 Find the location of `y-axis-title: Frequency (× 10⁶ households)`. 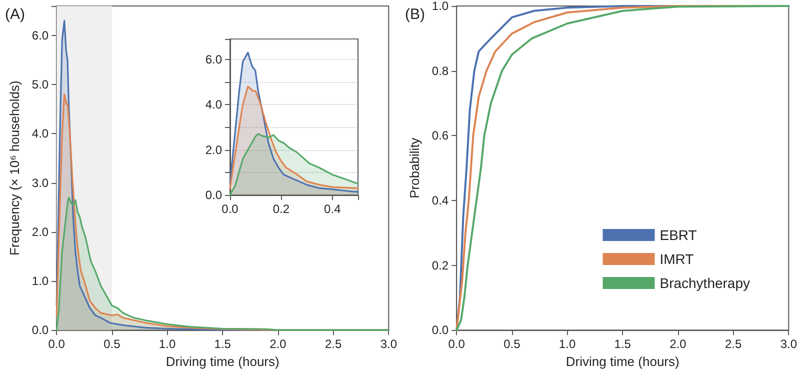

y-axis-title: Frequency (× 10⁶ households) is located at coordinates (14, 168).